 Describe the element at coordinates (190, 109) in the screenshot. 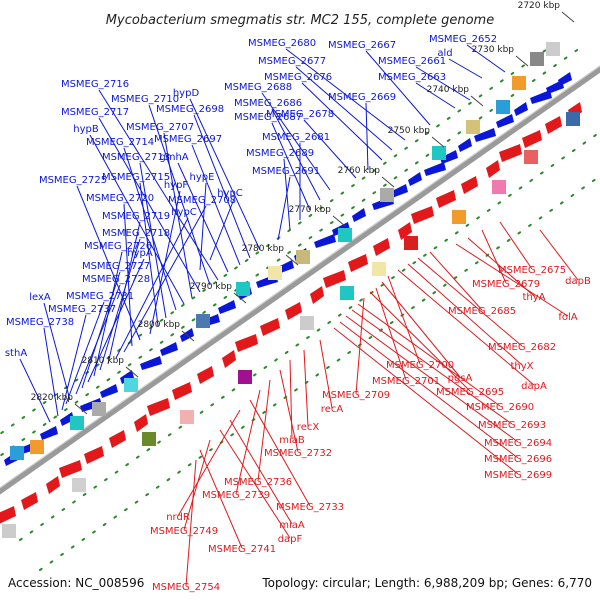

I see `forward-gene-label: MSMEG_2698` at that location.